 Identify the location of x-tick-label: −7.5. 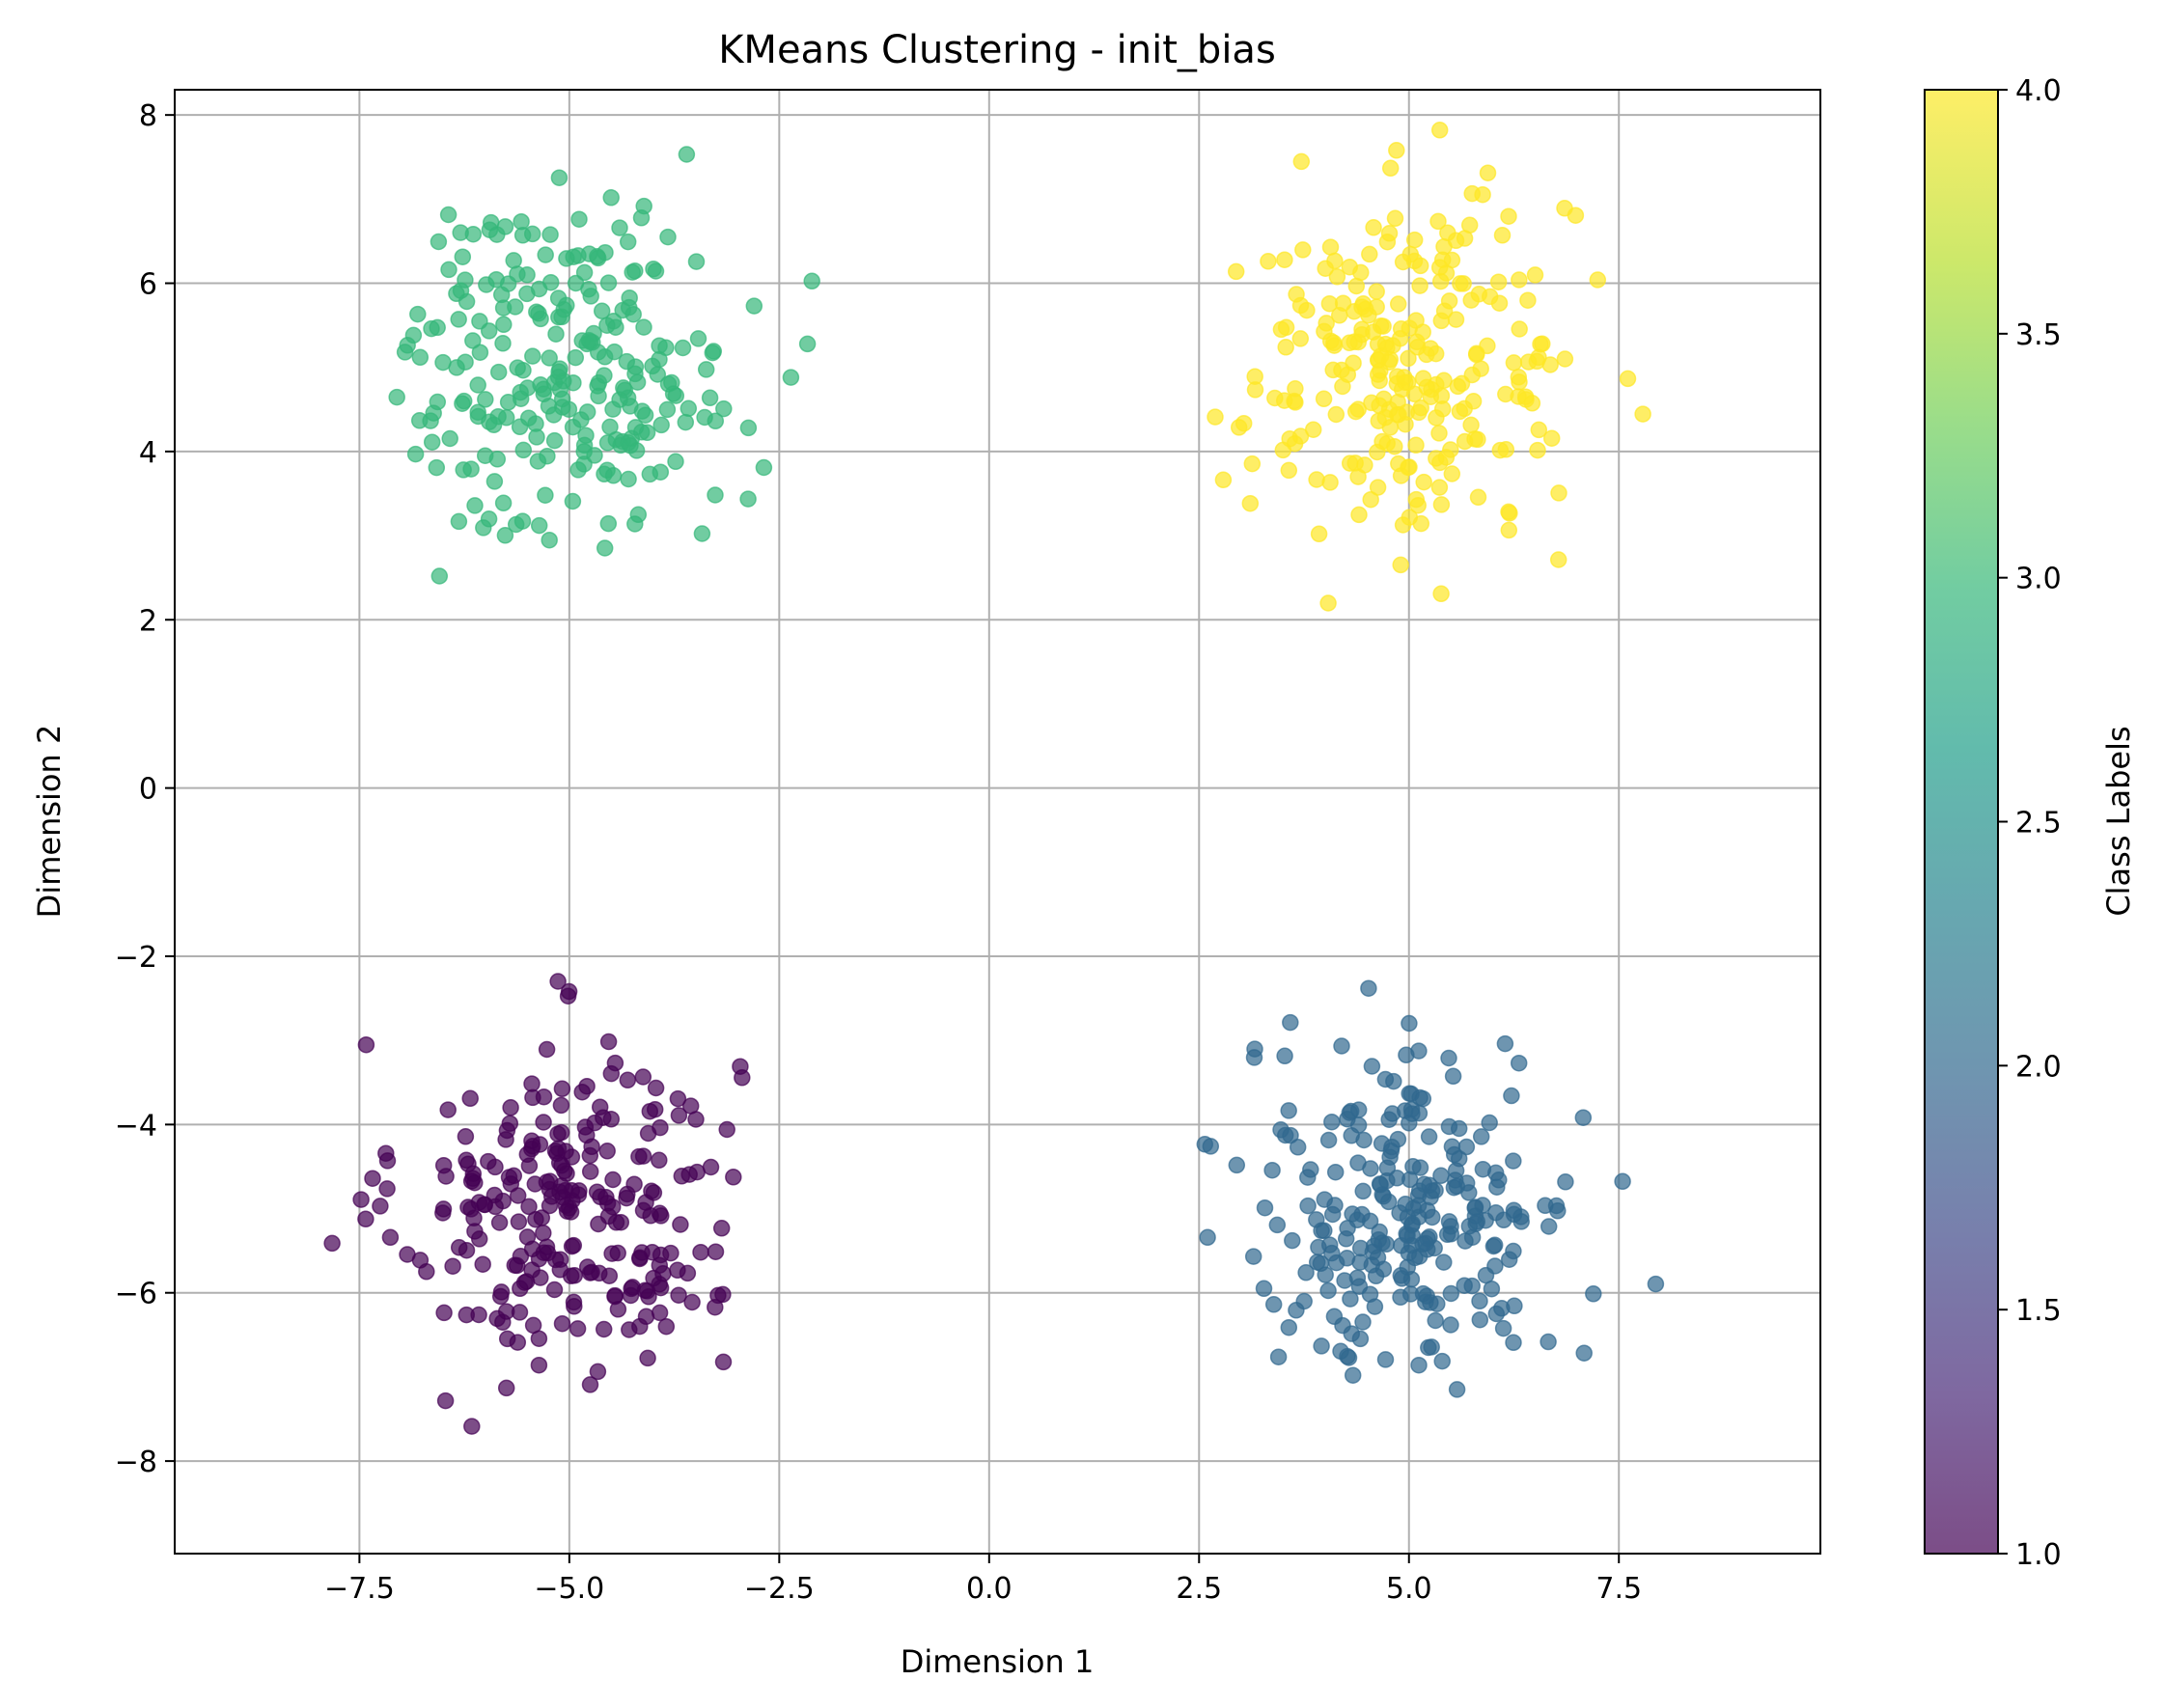
(359, 1589).